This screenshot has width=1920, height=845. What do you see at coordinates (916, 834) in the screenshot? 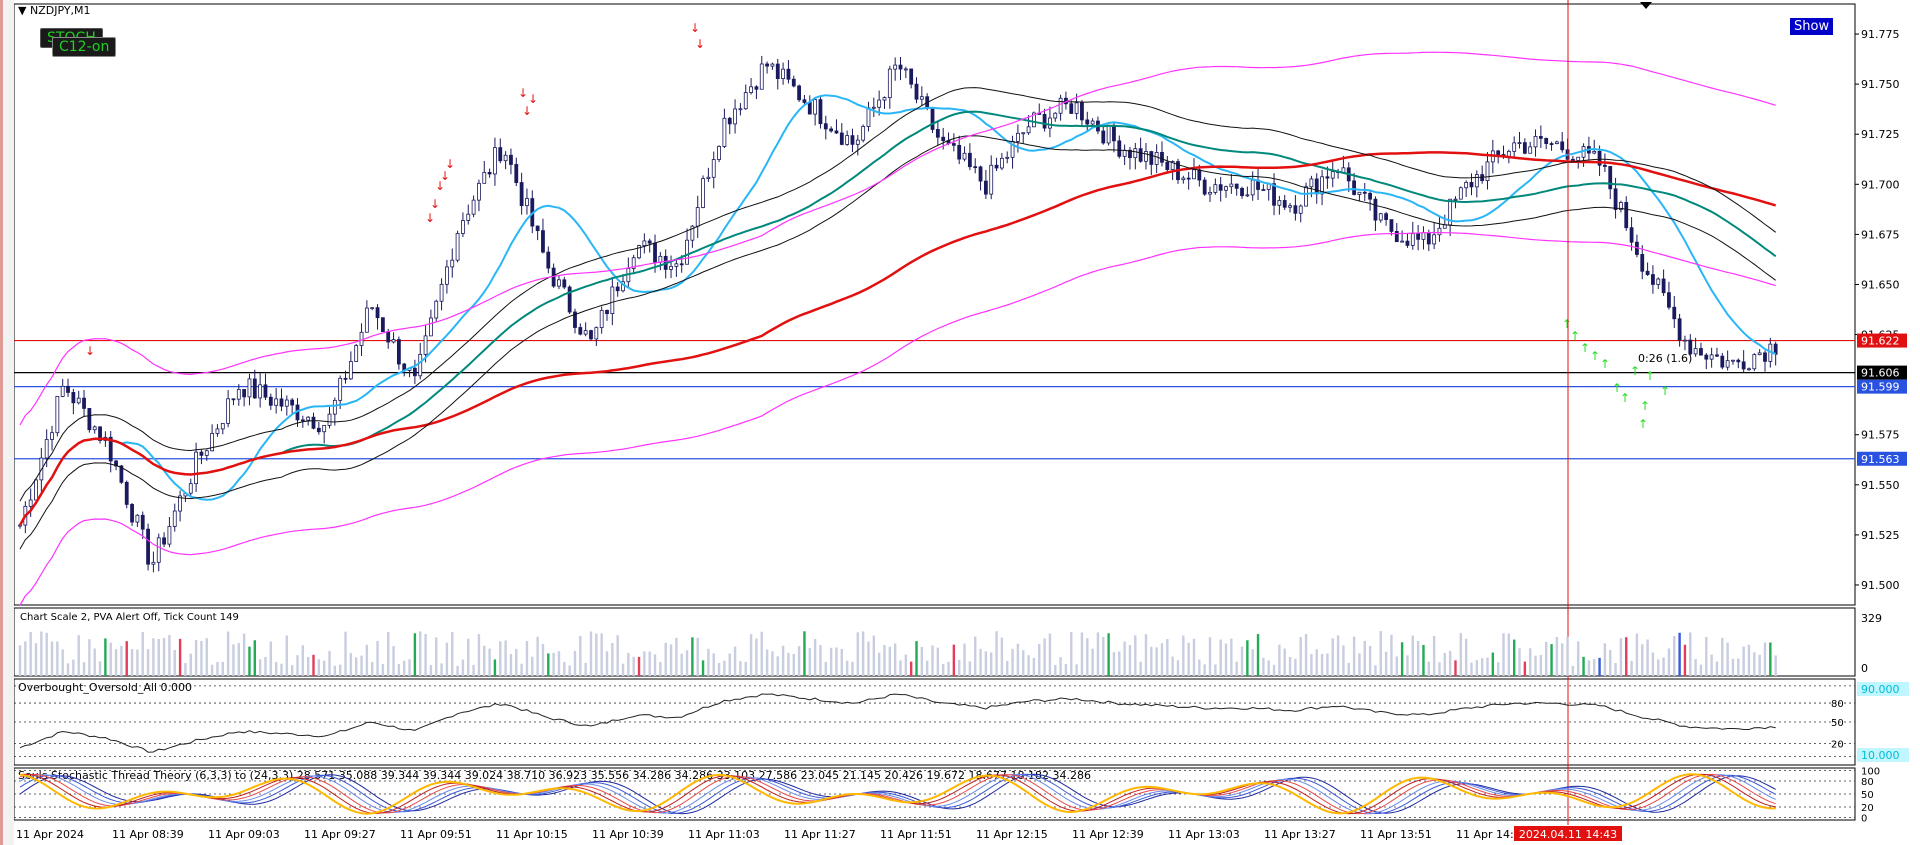
I see `time-axis-label: 11 Apr 11:51` at bounding box center [916, 834].